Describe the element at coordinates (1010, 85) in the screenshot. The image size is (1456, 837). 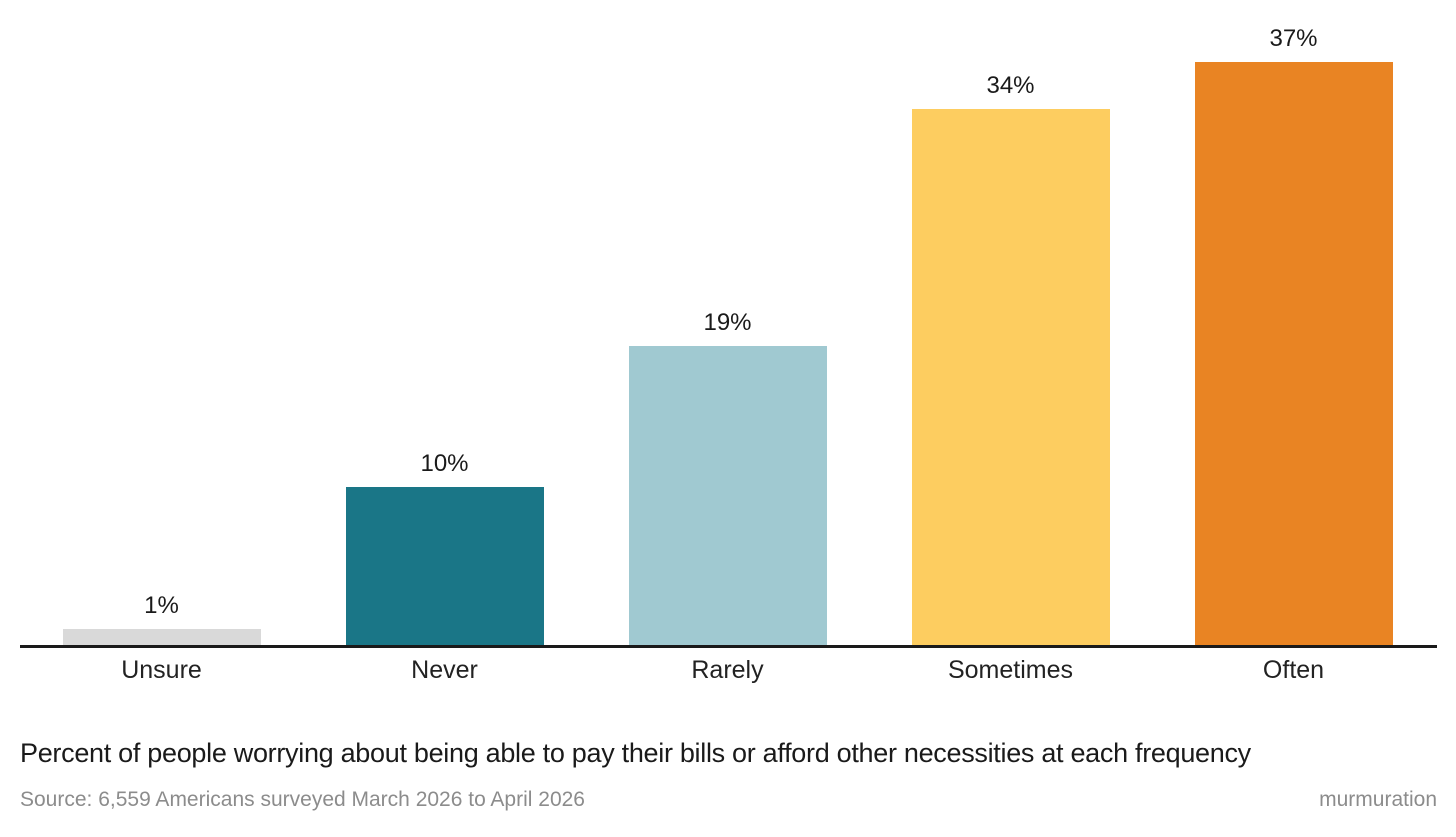
I see `bar-value-label-sometimes: 34%` at that location.